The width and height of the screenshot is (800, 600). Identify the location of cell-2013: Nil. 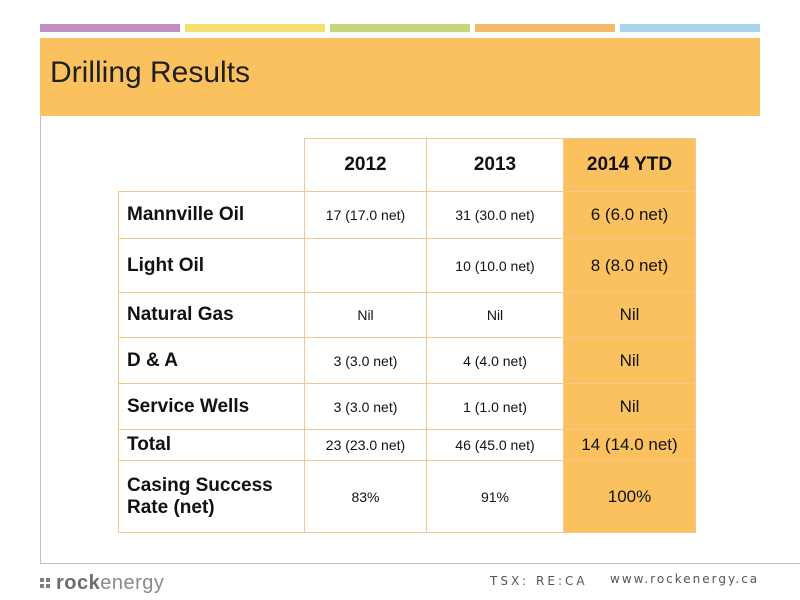
(495, 315).